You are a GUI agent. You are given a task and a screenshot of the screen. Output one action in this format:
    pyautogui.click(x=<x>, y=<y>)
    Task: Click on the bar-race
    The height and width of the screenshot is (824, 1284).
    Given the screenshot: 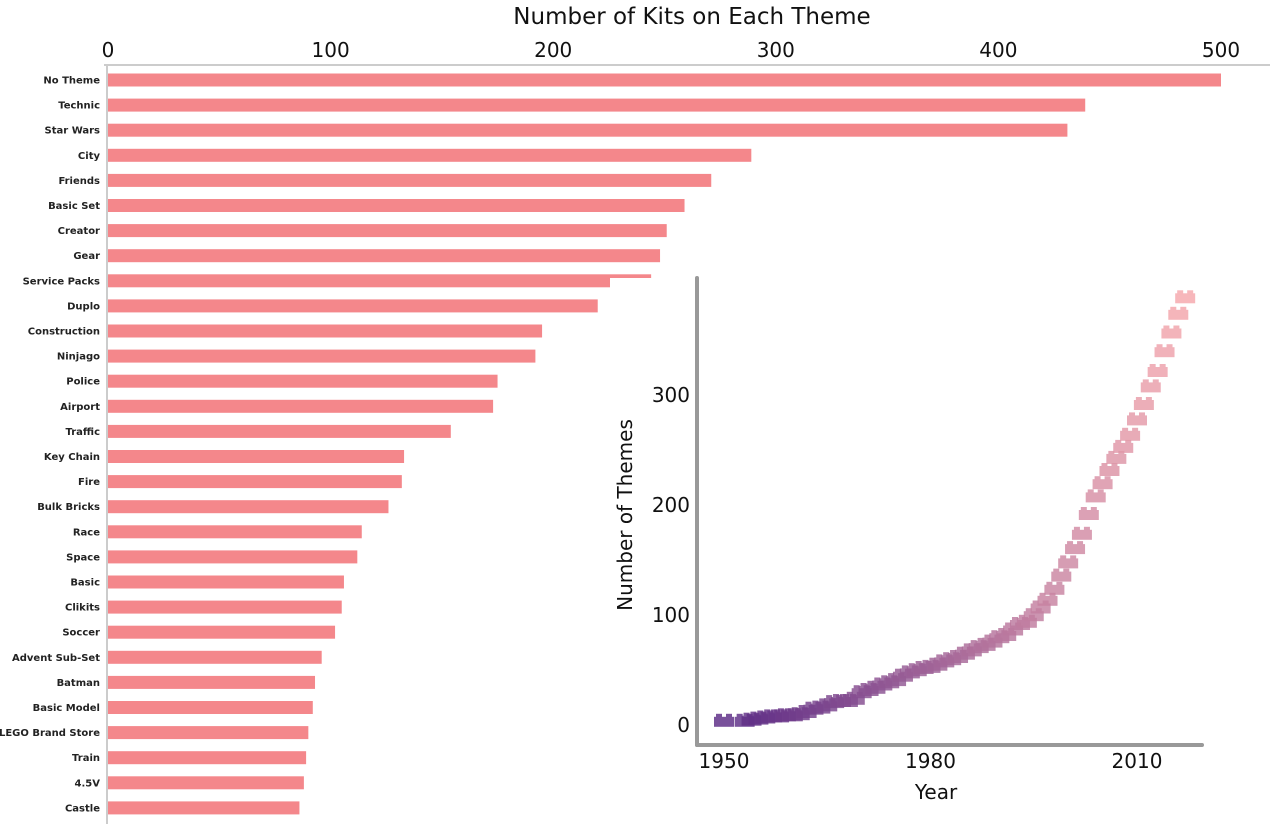 What is the action you would take?
    pyautogui.click(x=235, y=532)
    